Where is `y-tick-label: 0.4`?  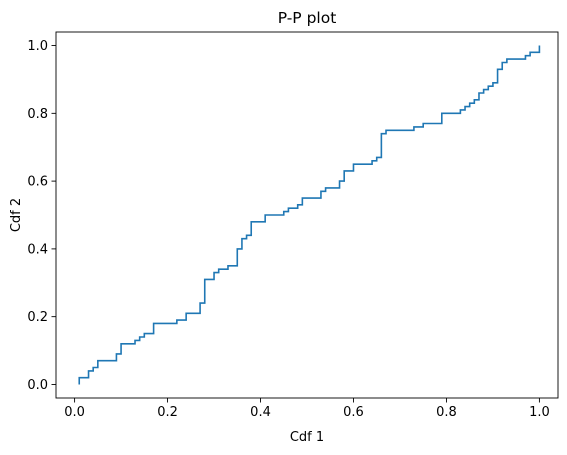 y-tick-label: 0.4 is located at coordinates (37, 249).